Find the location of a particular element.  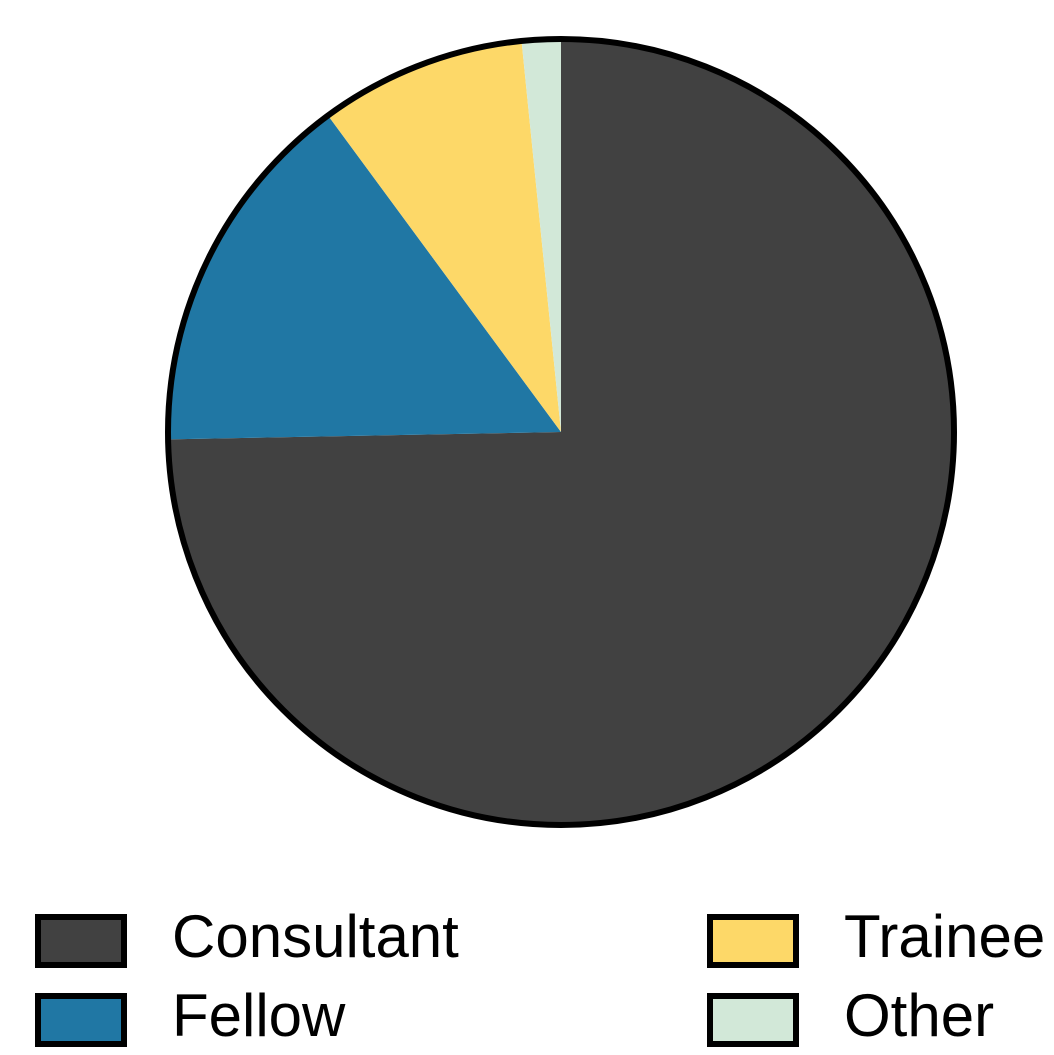

legend-label: Consultant is located at coordinates (315, 936).